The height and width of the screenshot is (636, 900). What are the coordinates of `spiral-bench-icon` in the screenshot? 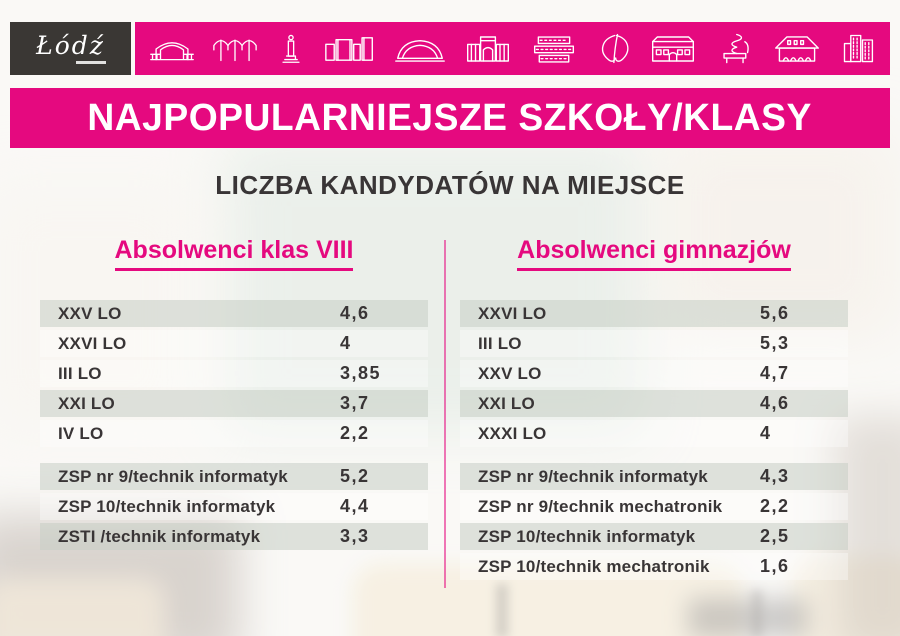 It's located at (734, 49).